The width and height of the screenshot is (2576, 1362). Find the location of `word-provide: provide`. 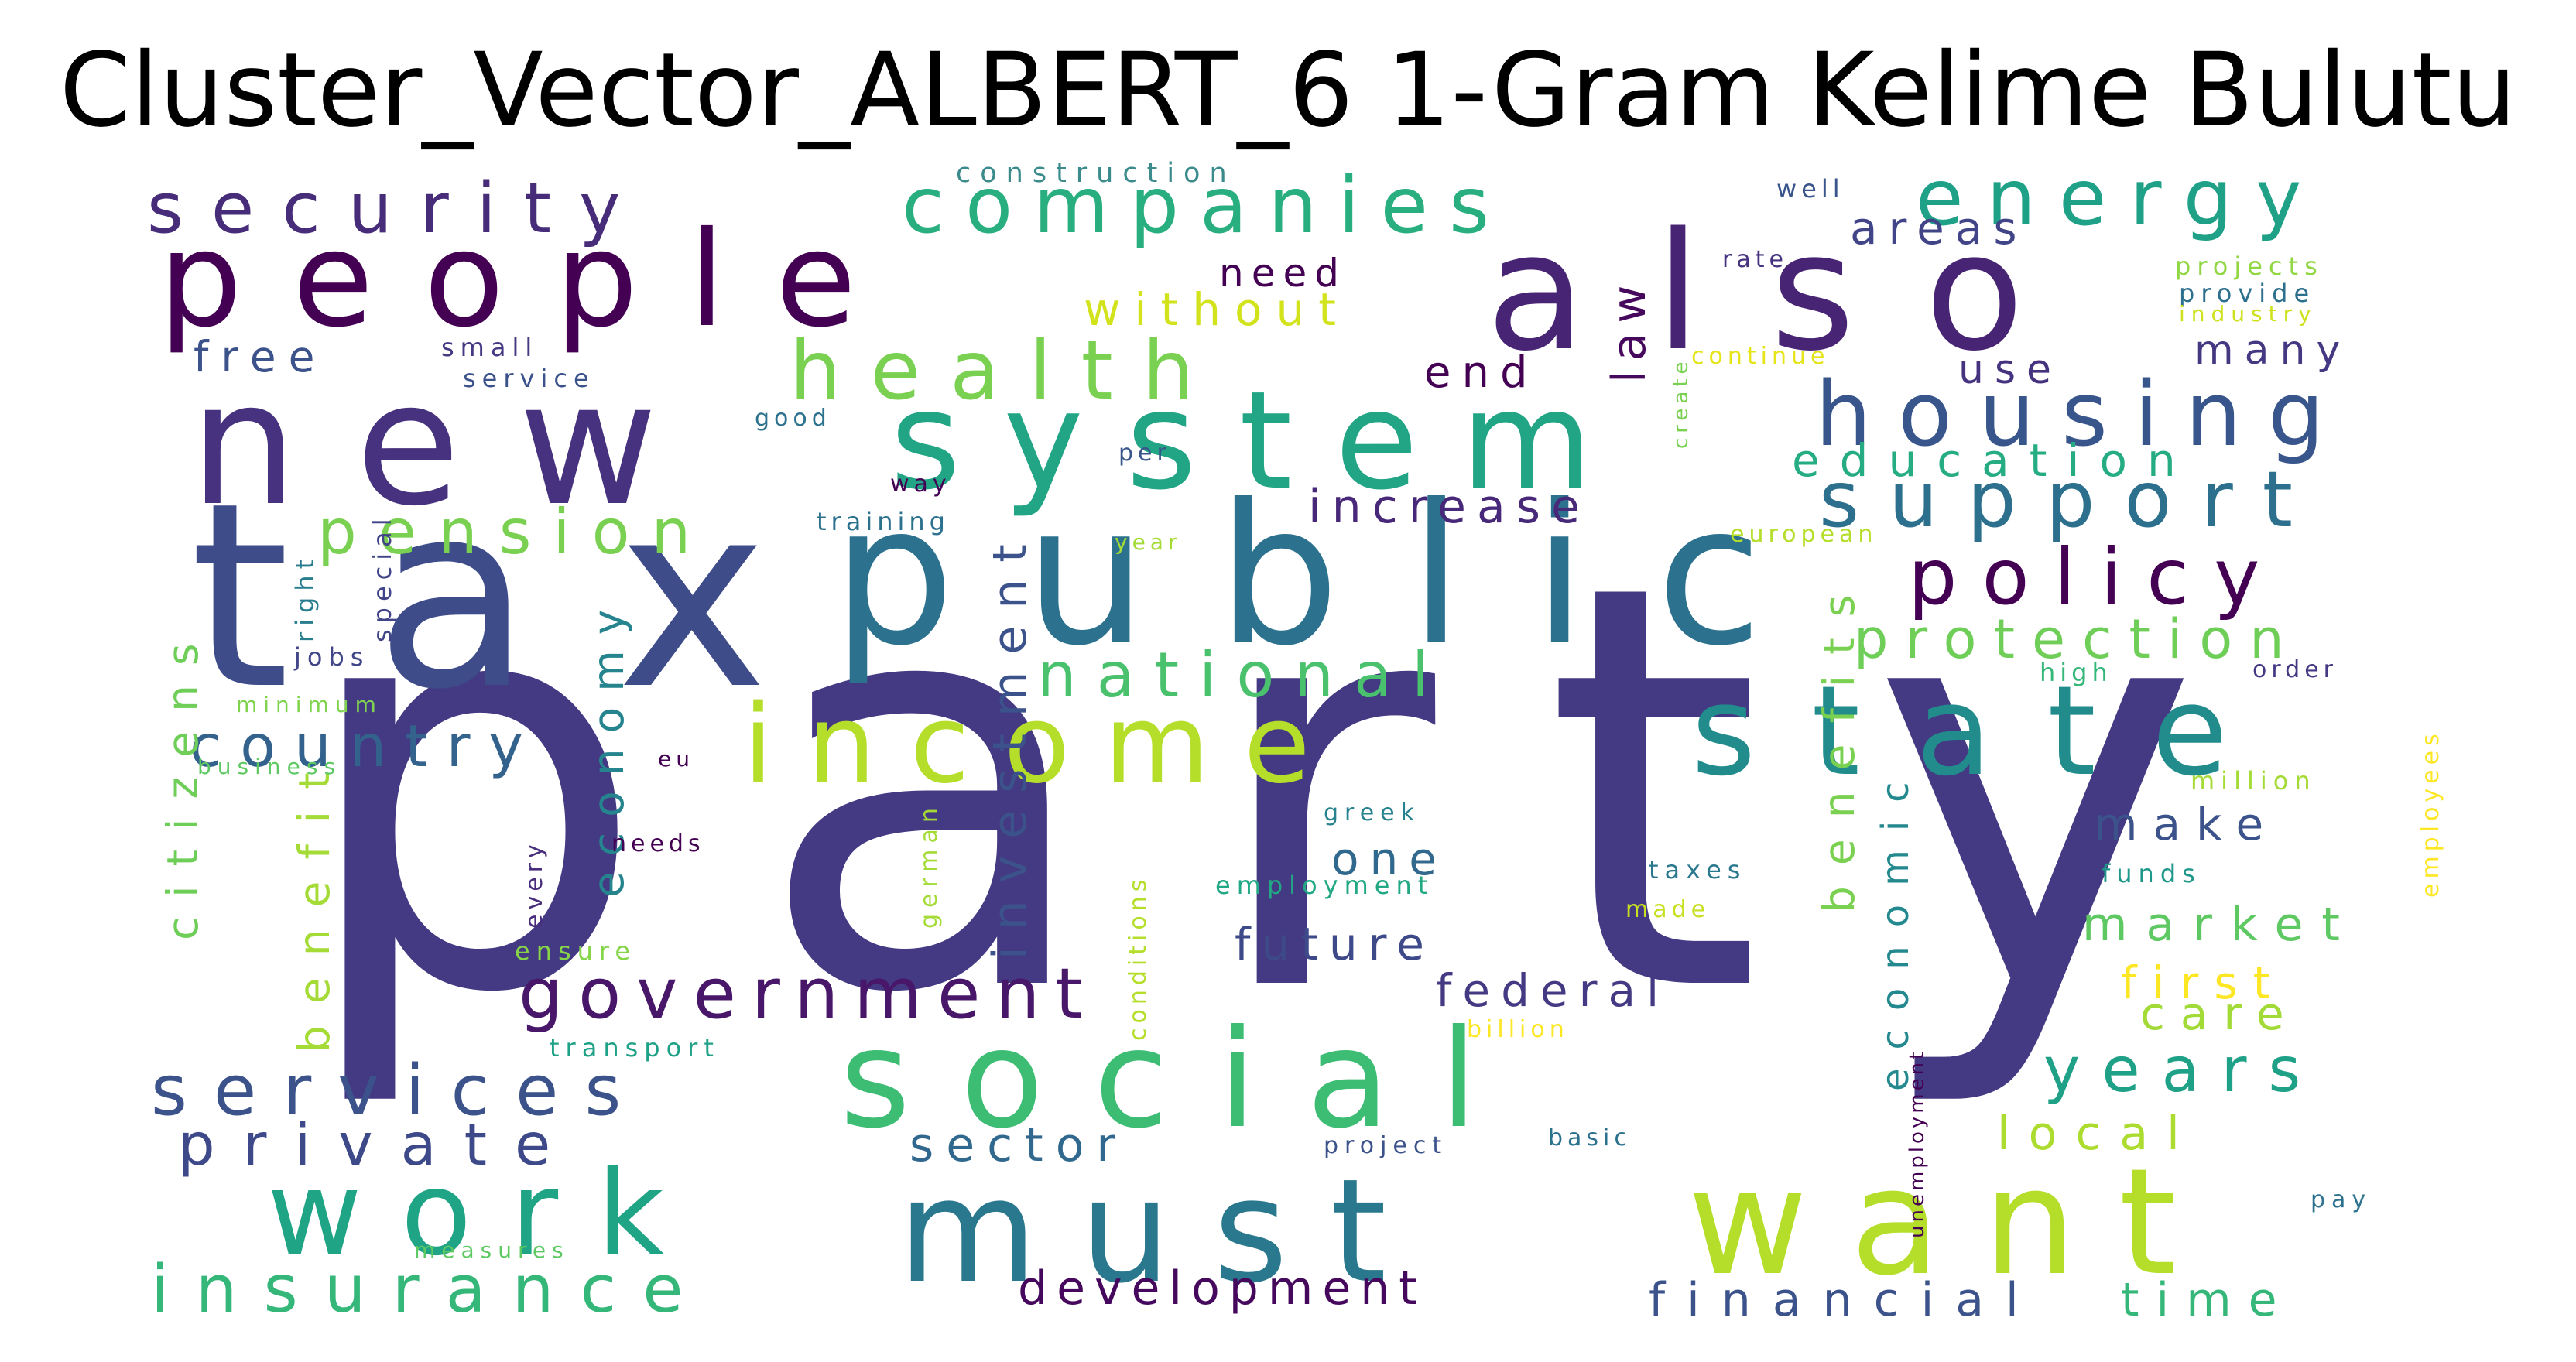

word-provide: provide is located at coordinates (2247, 293).